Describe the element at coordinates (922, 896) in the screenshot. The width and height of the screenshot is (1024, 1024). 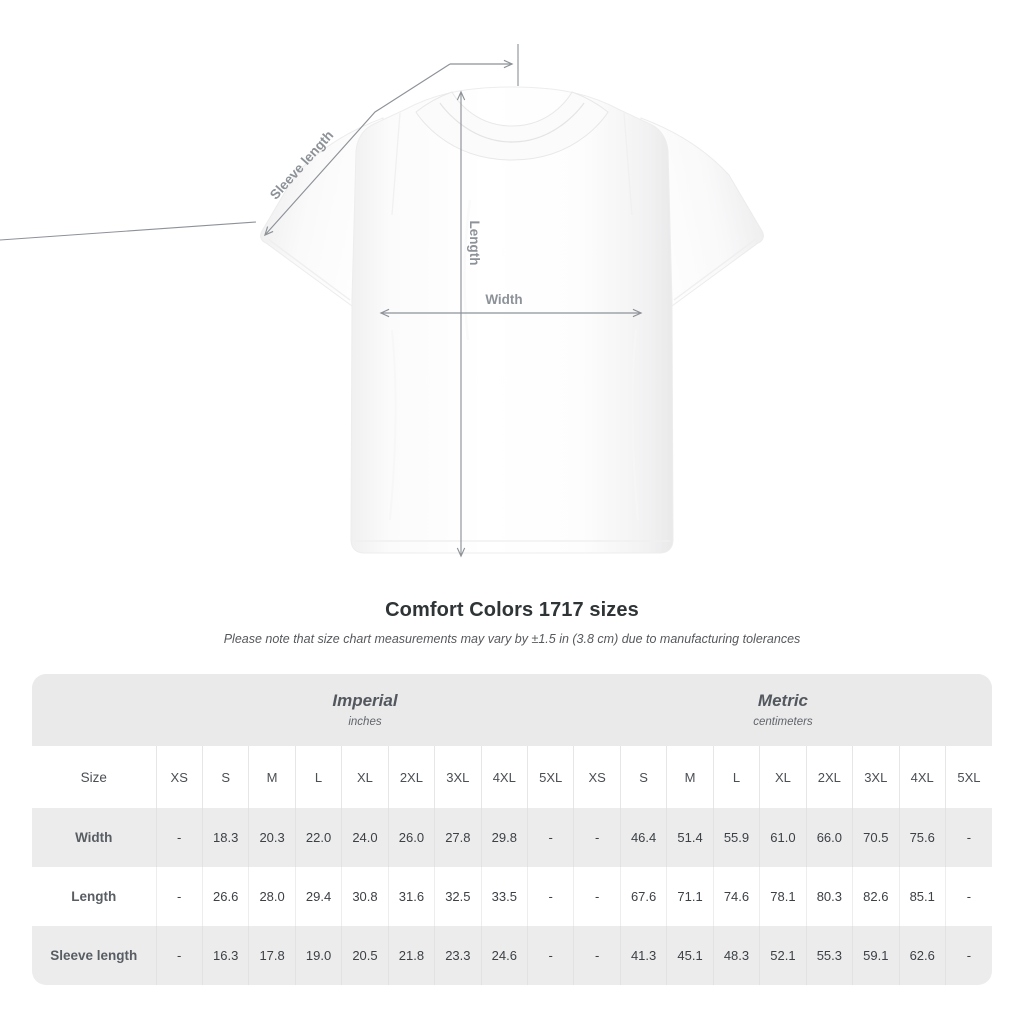
I see `measurement-cell: 85.1` at that location.